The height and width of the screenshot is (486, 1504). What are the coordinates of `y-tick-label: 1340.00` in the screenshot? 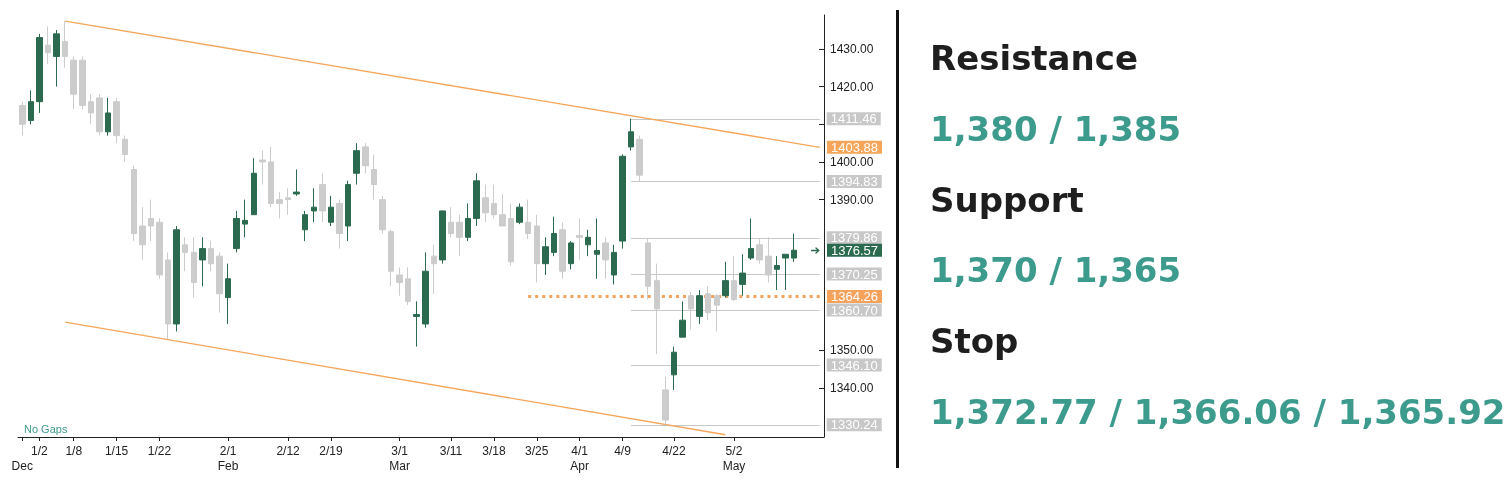 It's located at (852, 388).